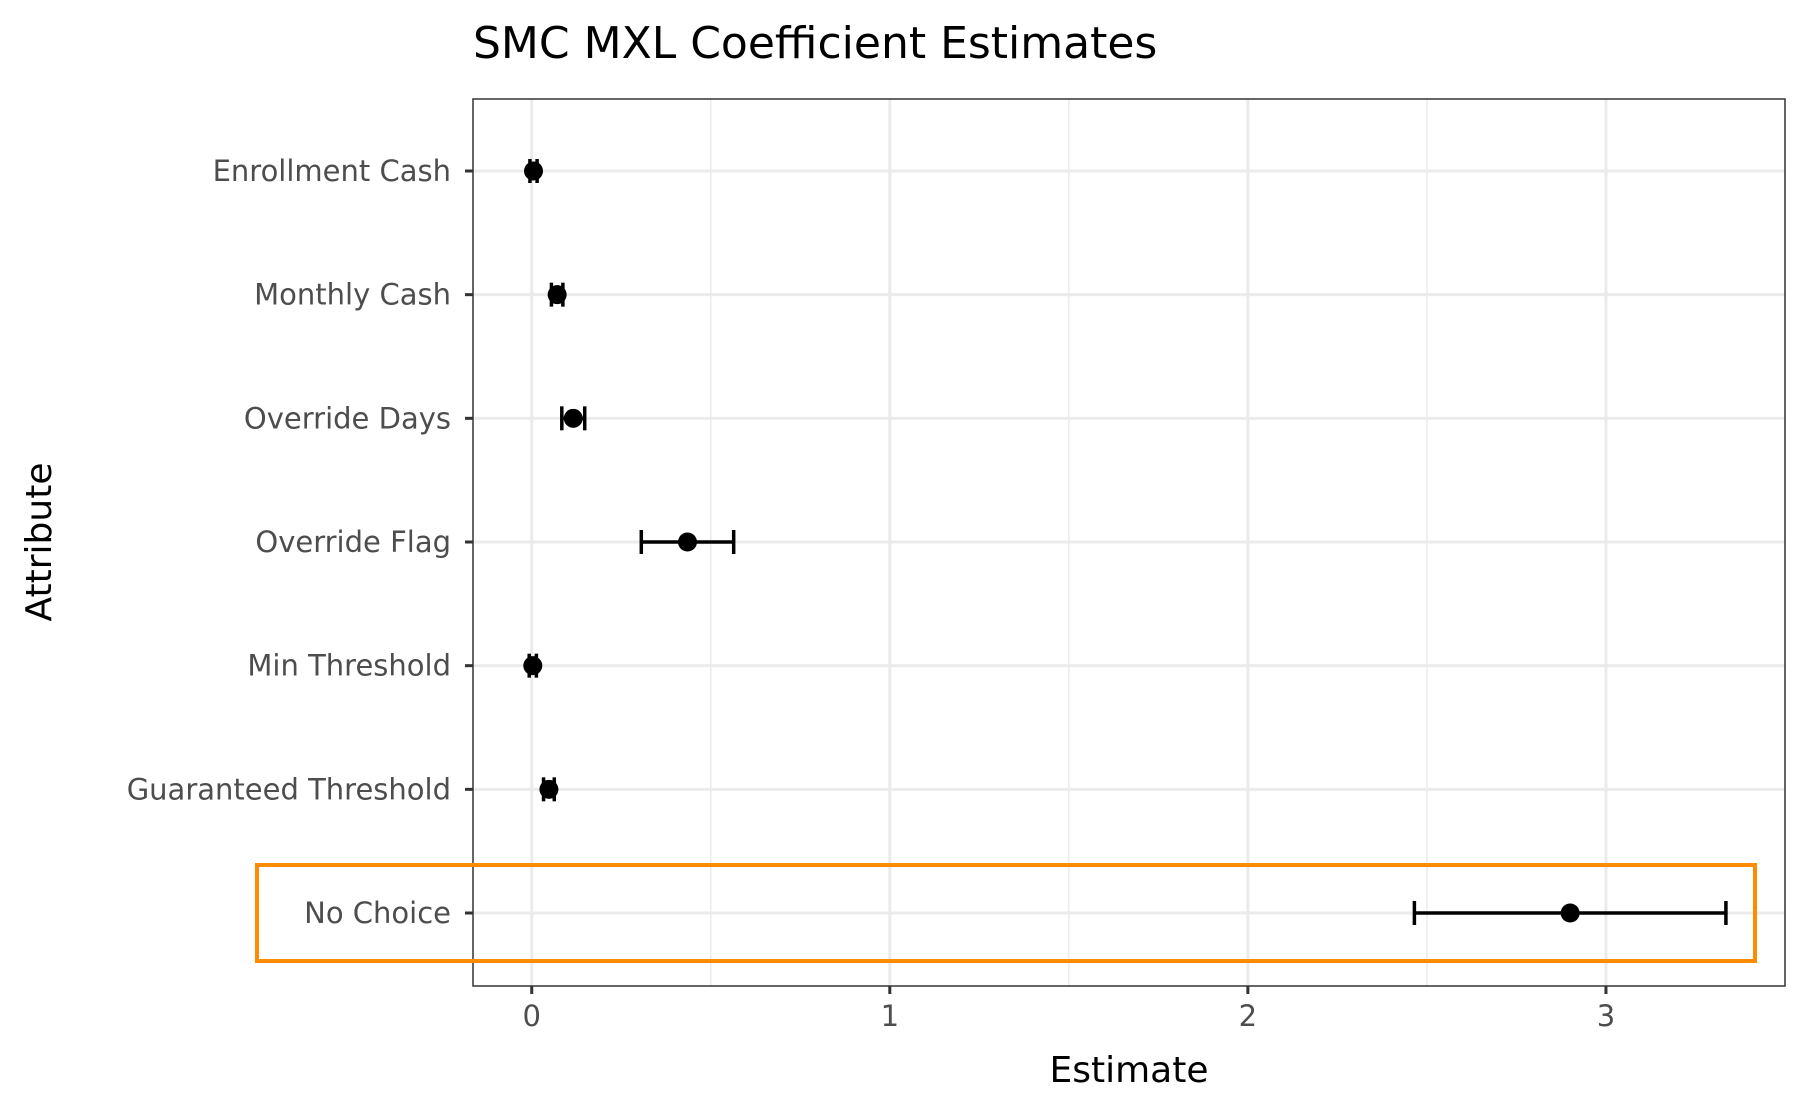 The width and height of the screenshot is (1800, 1112). I want to click on y-tick-label: Enrollment Cash, so click(332, 171).